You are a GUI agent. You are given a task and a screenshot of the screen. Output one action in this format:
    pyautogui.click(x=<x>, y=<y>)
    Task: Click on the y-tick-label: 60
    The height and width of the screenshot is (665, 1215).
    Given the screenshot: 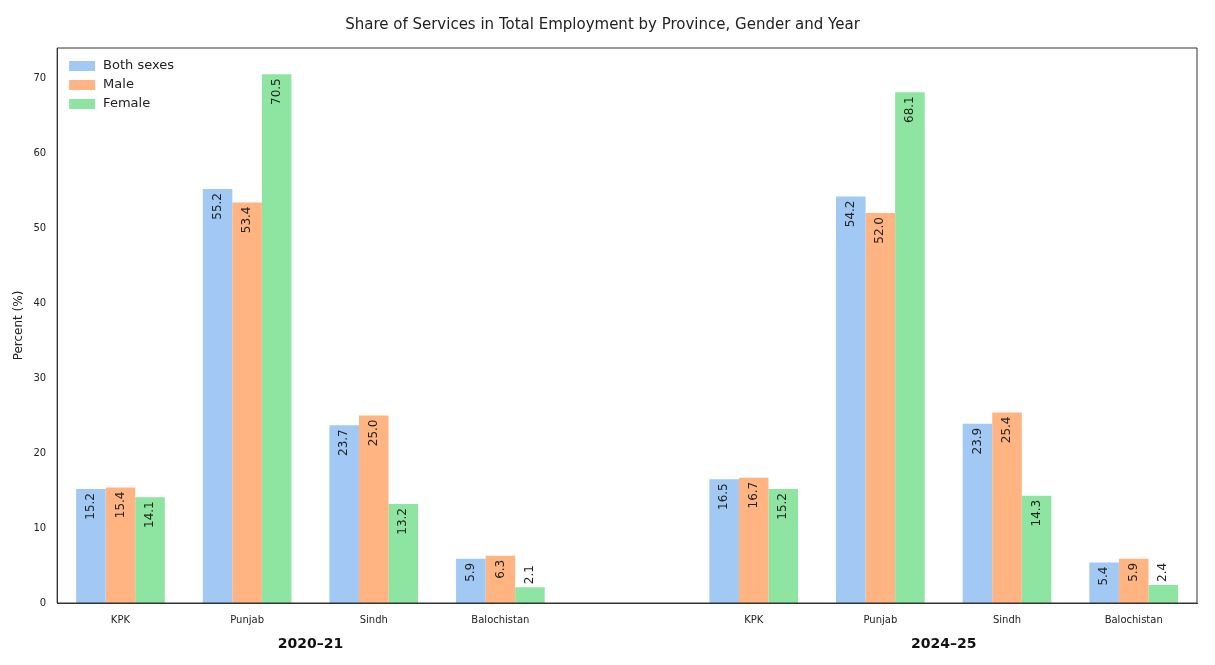 What is the action you would take?
    pyautogui.click(x=40, y=152)
    